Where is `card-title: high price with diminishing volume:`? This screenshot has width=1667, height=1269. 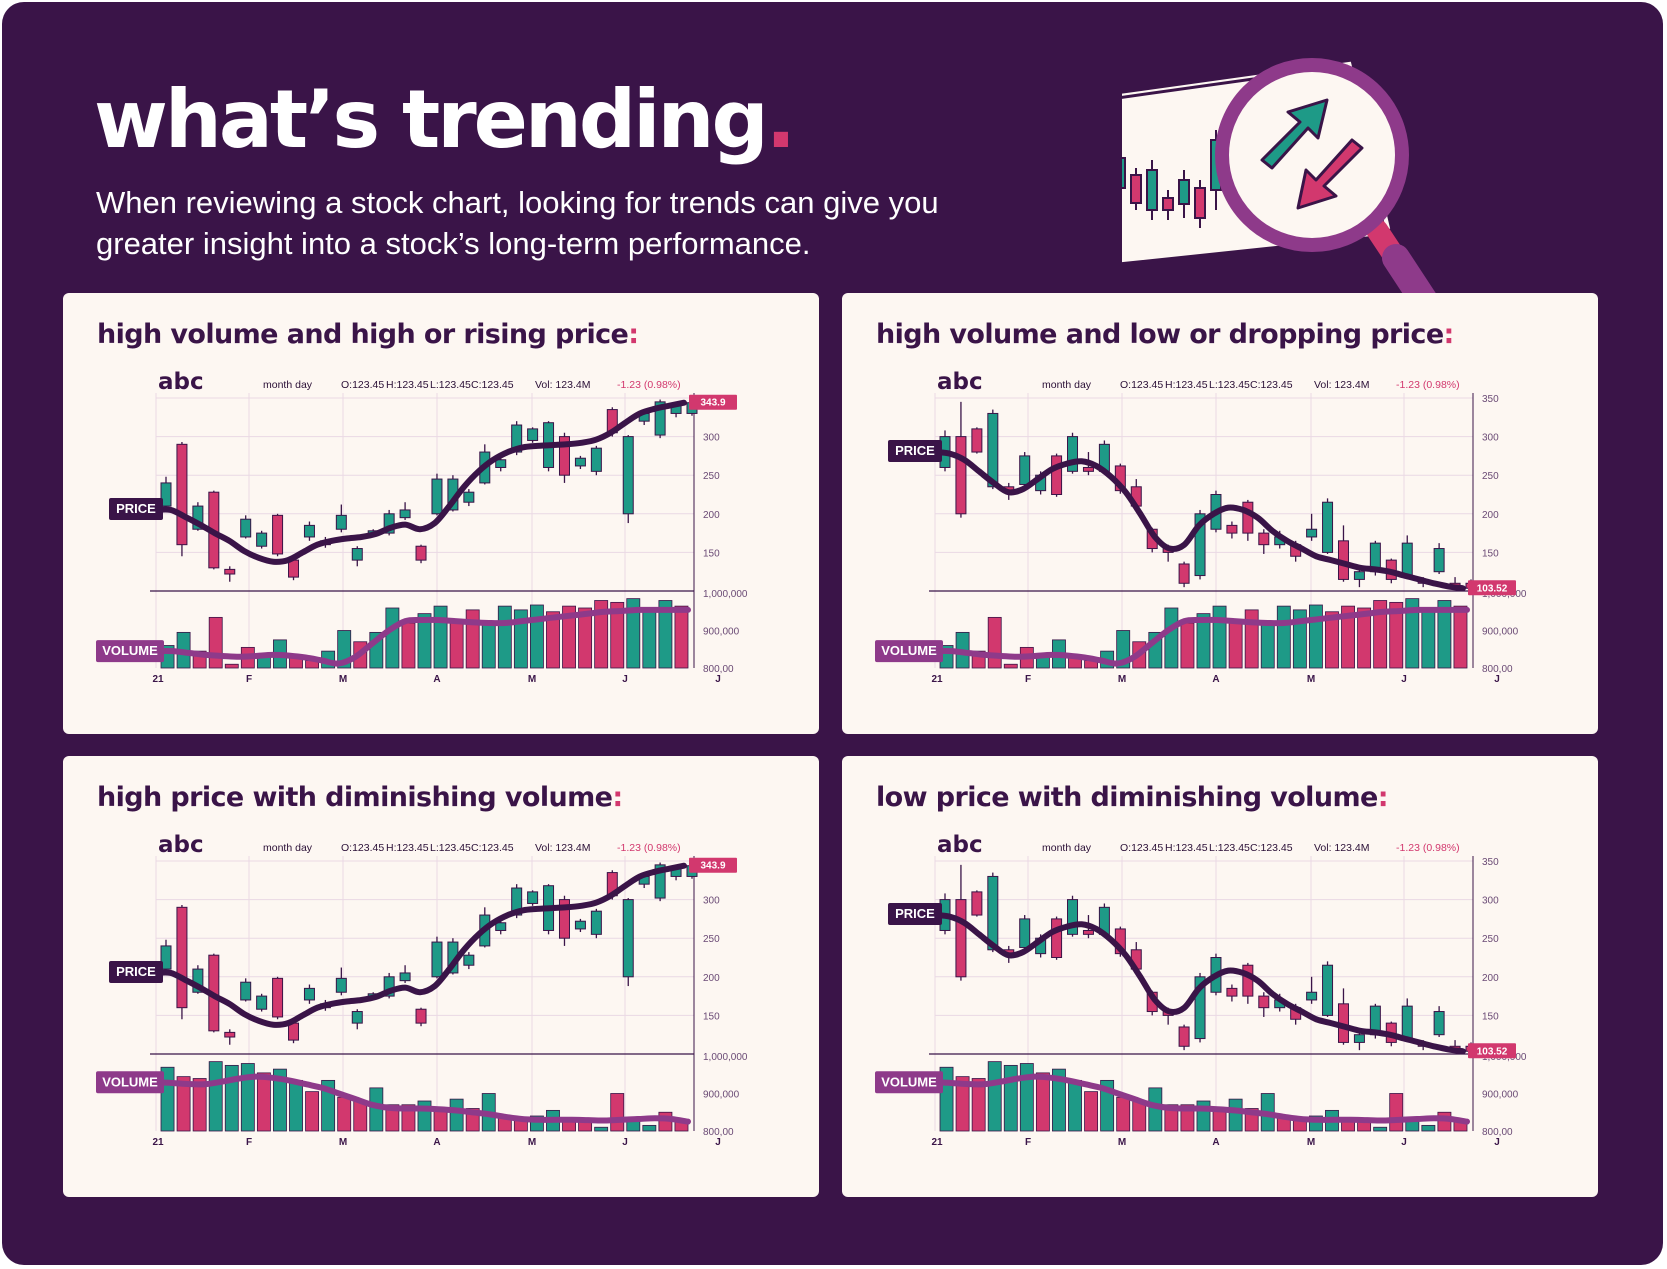
card-title: high price with diminishing volume: is located at coordinates (360, 797).